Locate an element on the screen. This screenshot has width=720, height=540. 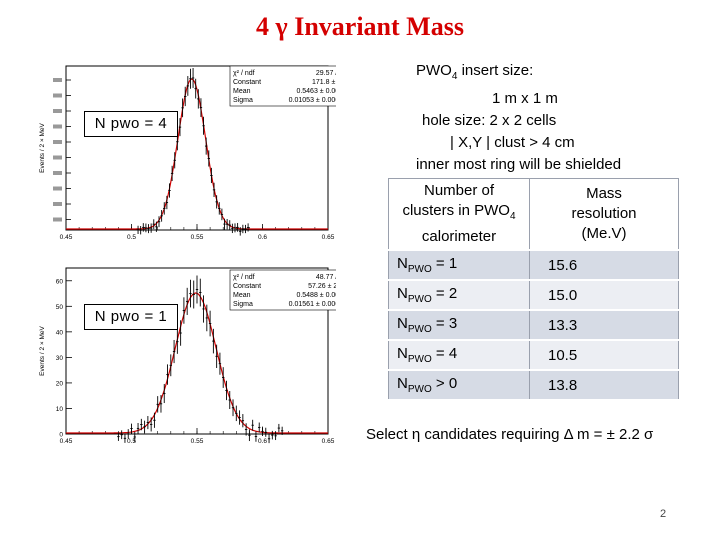
y-tick-label: 0 is located at coordinates (61, 435).